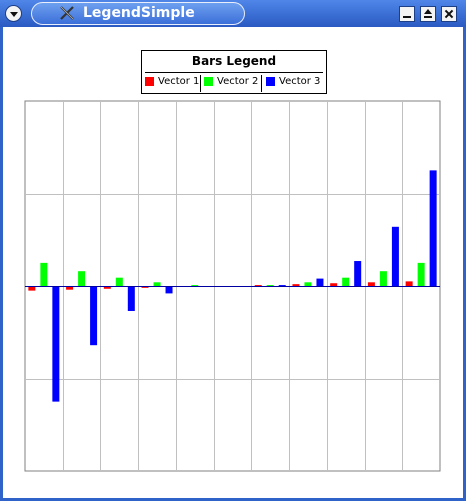 The image size is (466, 501). I want to click on legend: Bars Legend Vector 1 Vector 2 Vector 3, so click(234, 72).